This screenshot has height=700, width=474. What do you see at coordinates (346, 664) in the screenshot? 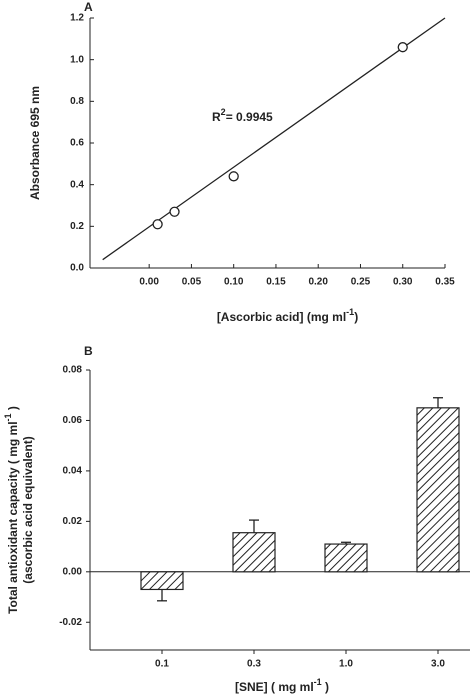
I see `x-tick-label: 1.0` at bounding box center [346, 664].